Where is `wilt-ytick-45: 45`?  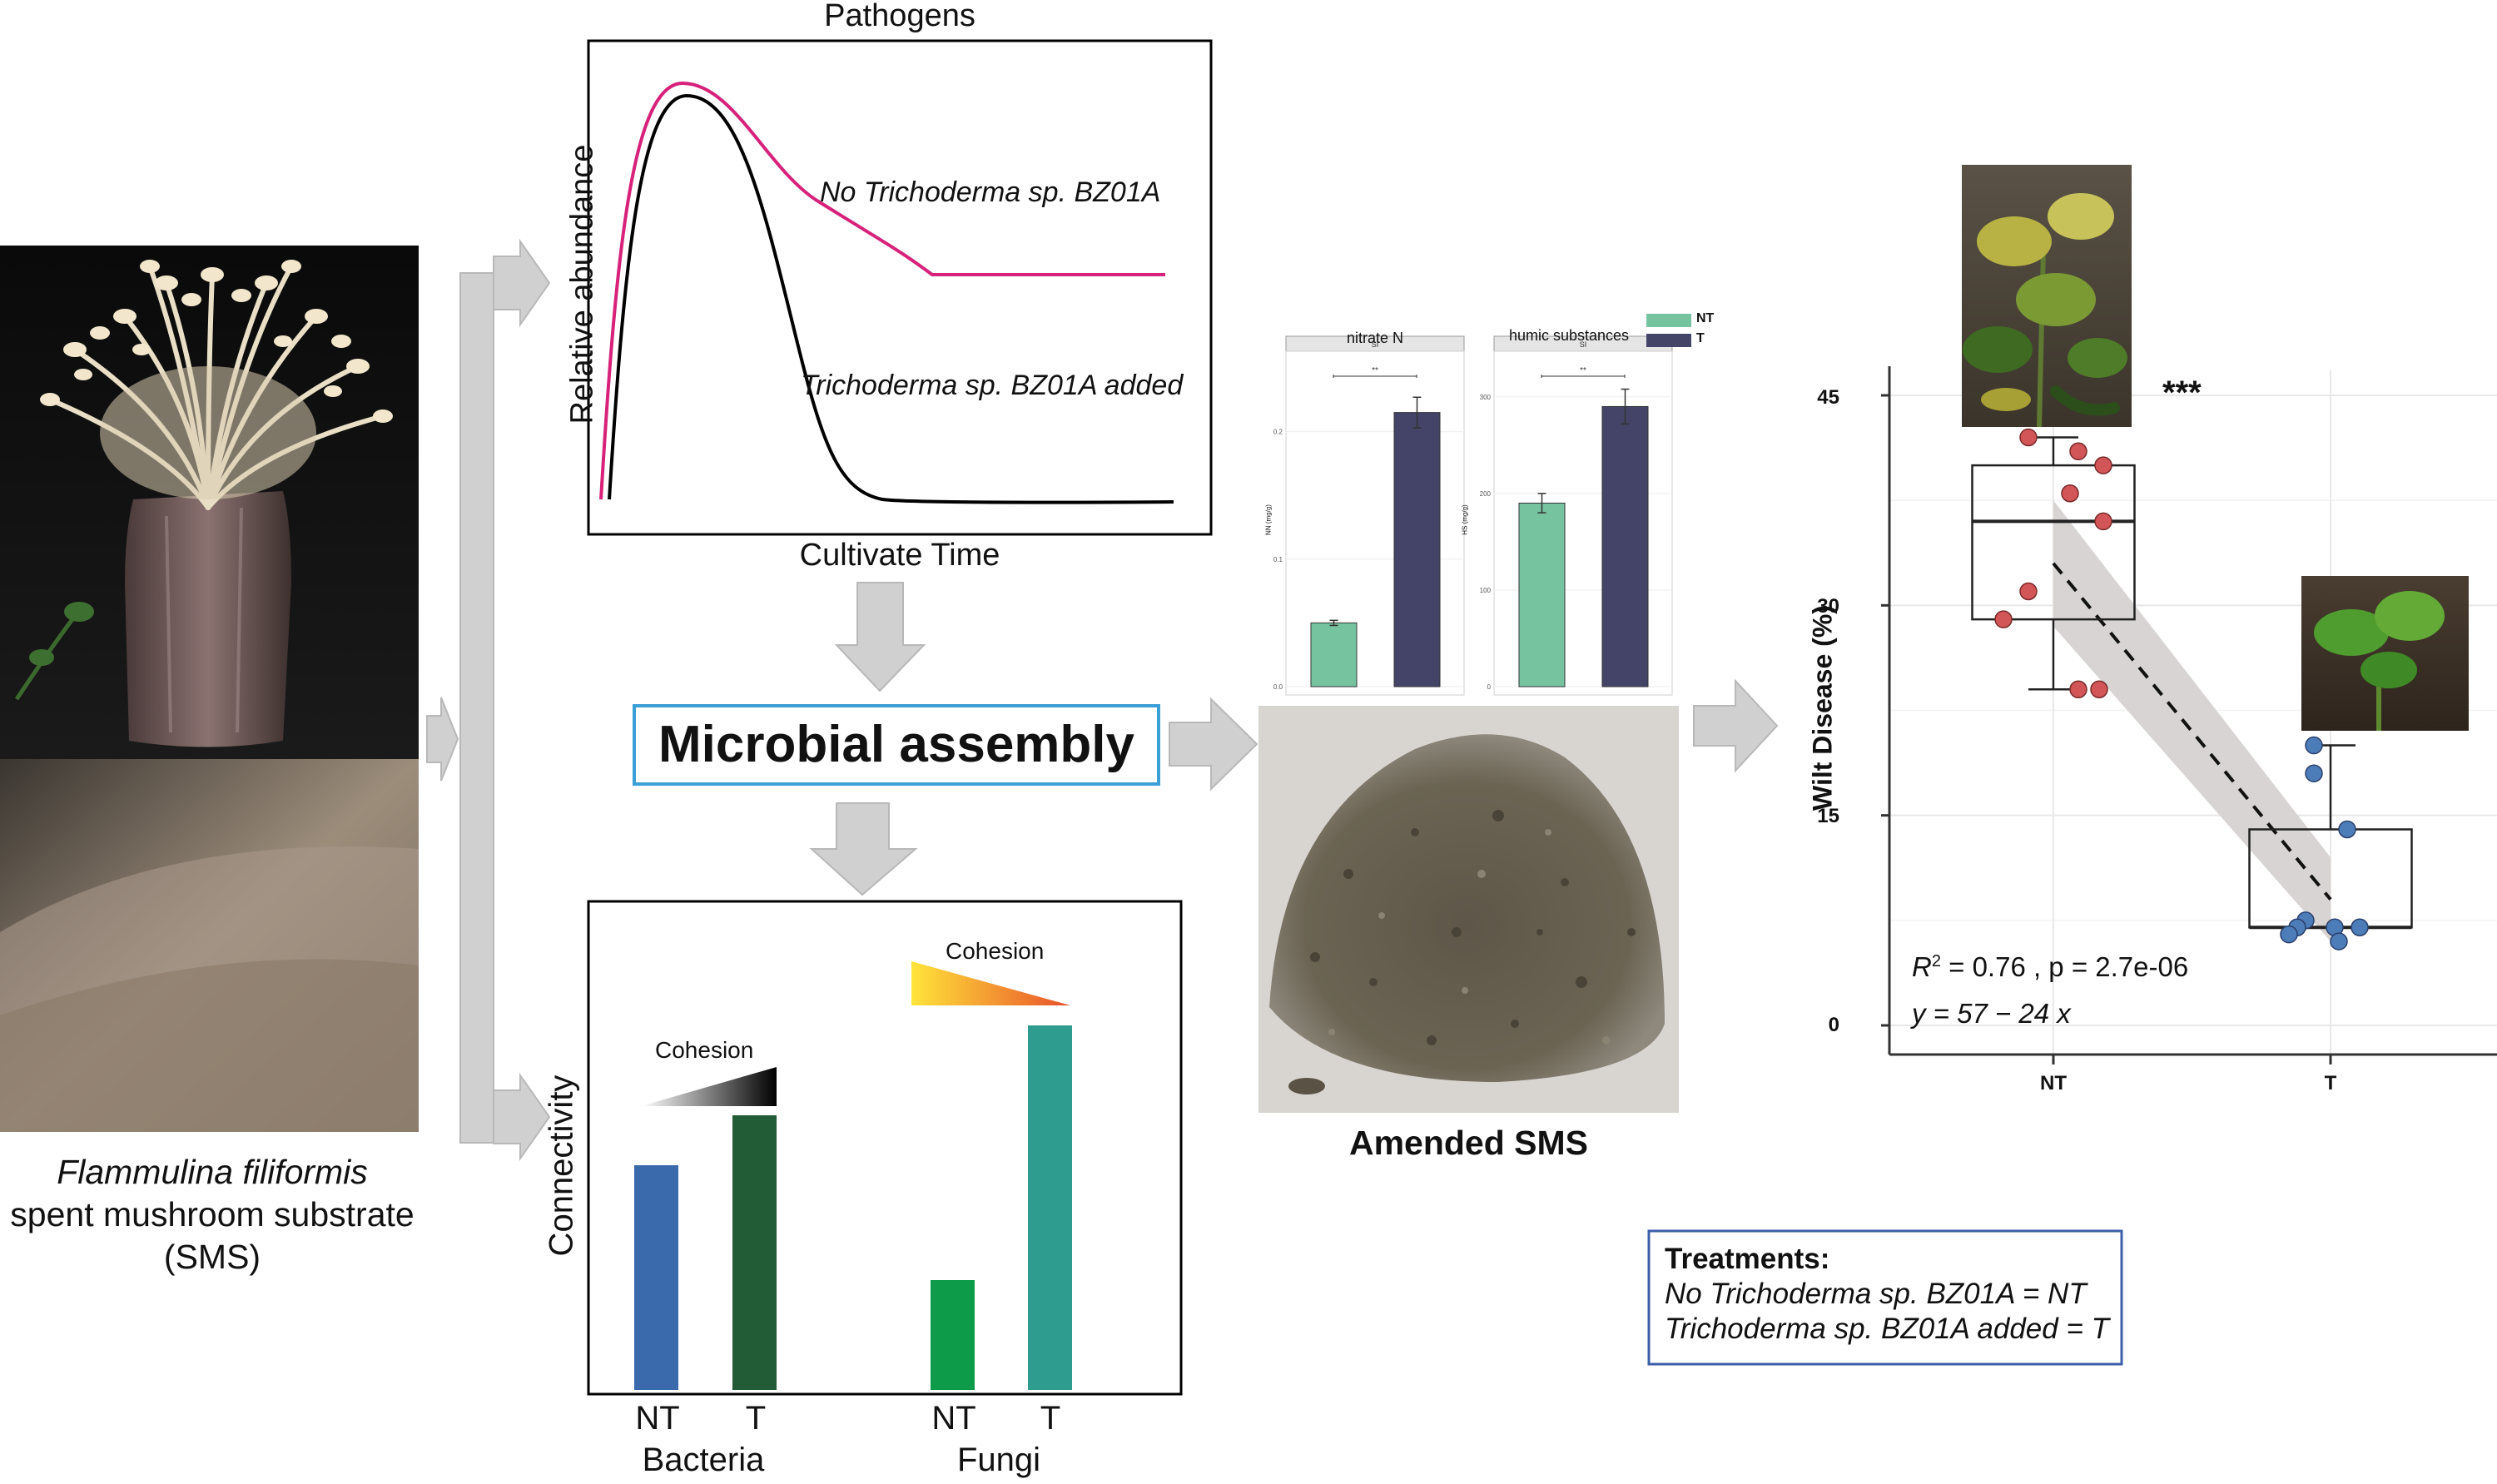 wilt-ytick-45: 45 is located at coordinates (1828, 397).